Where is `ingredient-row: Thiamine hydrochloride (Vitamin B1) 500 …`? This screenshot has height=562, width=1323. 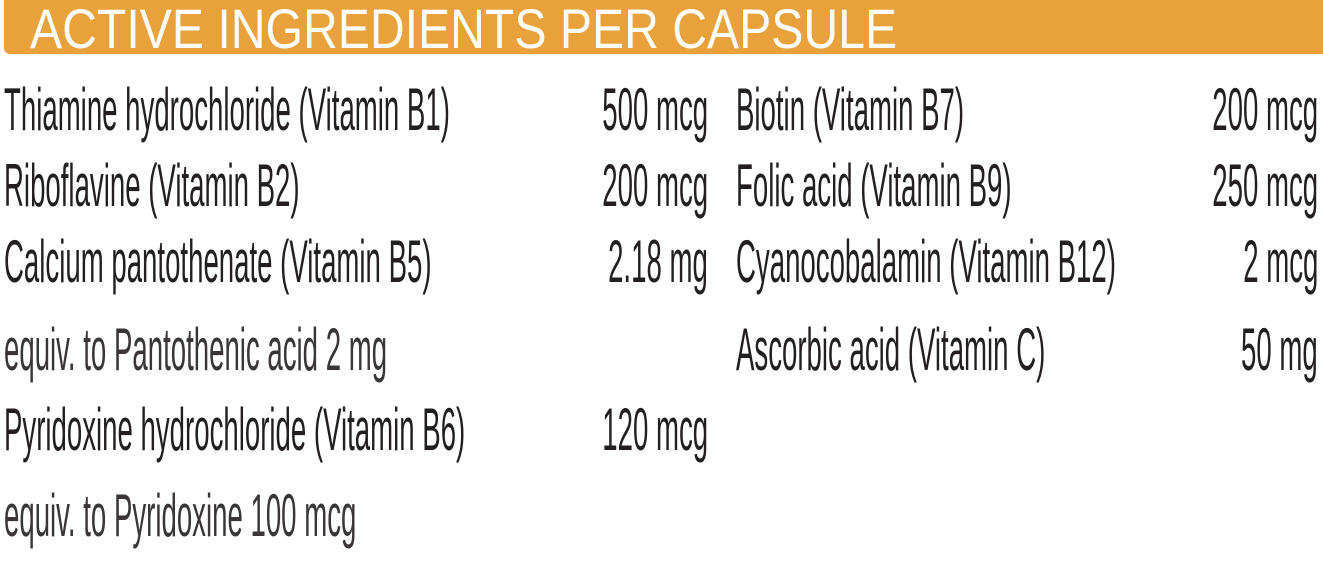
ingredient-row: Thiamine hydrochloride (Vitamin B1) 500 … is located at coordinates (356, 110).